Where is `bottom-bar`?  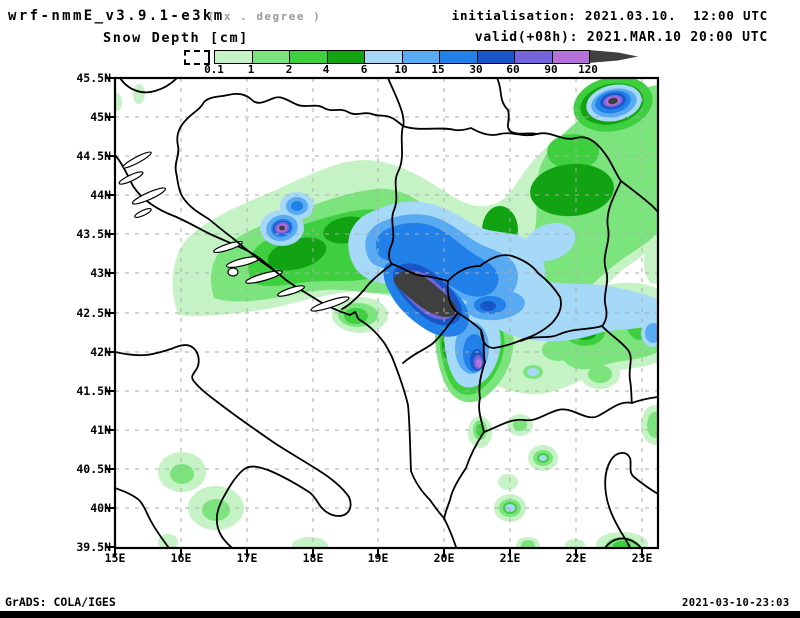
bottom-bar is located at coordinates (400, 614).